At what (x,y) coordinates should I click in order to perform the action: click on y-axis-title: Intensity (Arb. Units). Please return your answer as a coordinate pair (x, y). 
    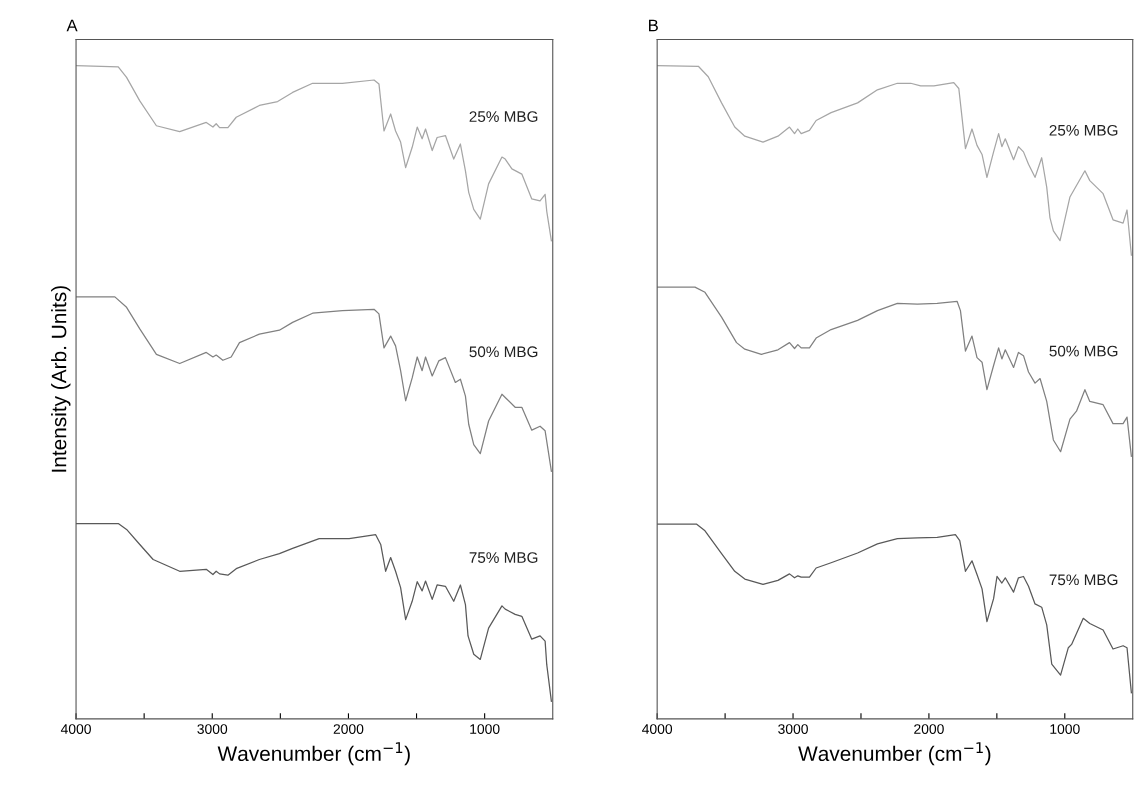
    Looking at the image, I should click on (61, 379).